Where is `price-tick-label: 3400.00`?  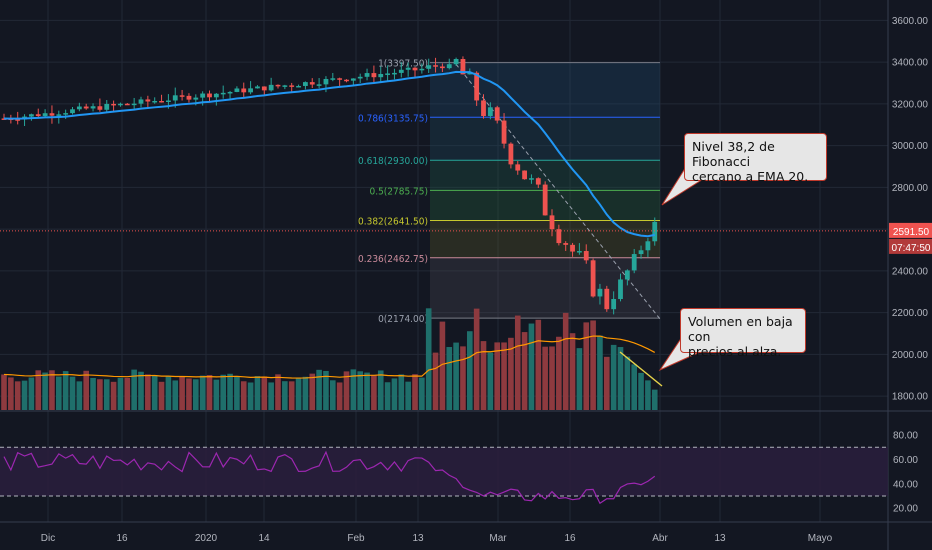
price-tick-label: 3400.00 is located at coordinates (910, 63).